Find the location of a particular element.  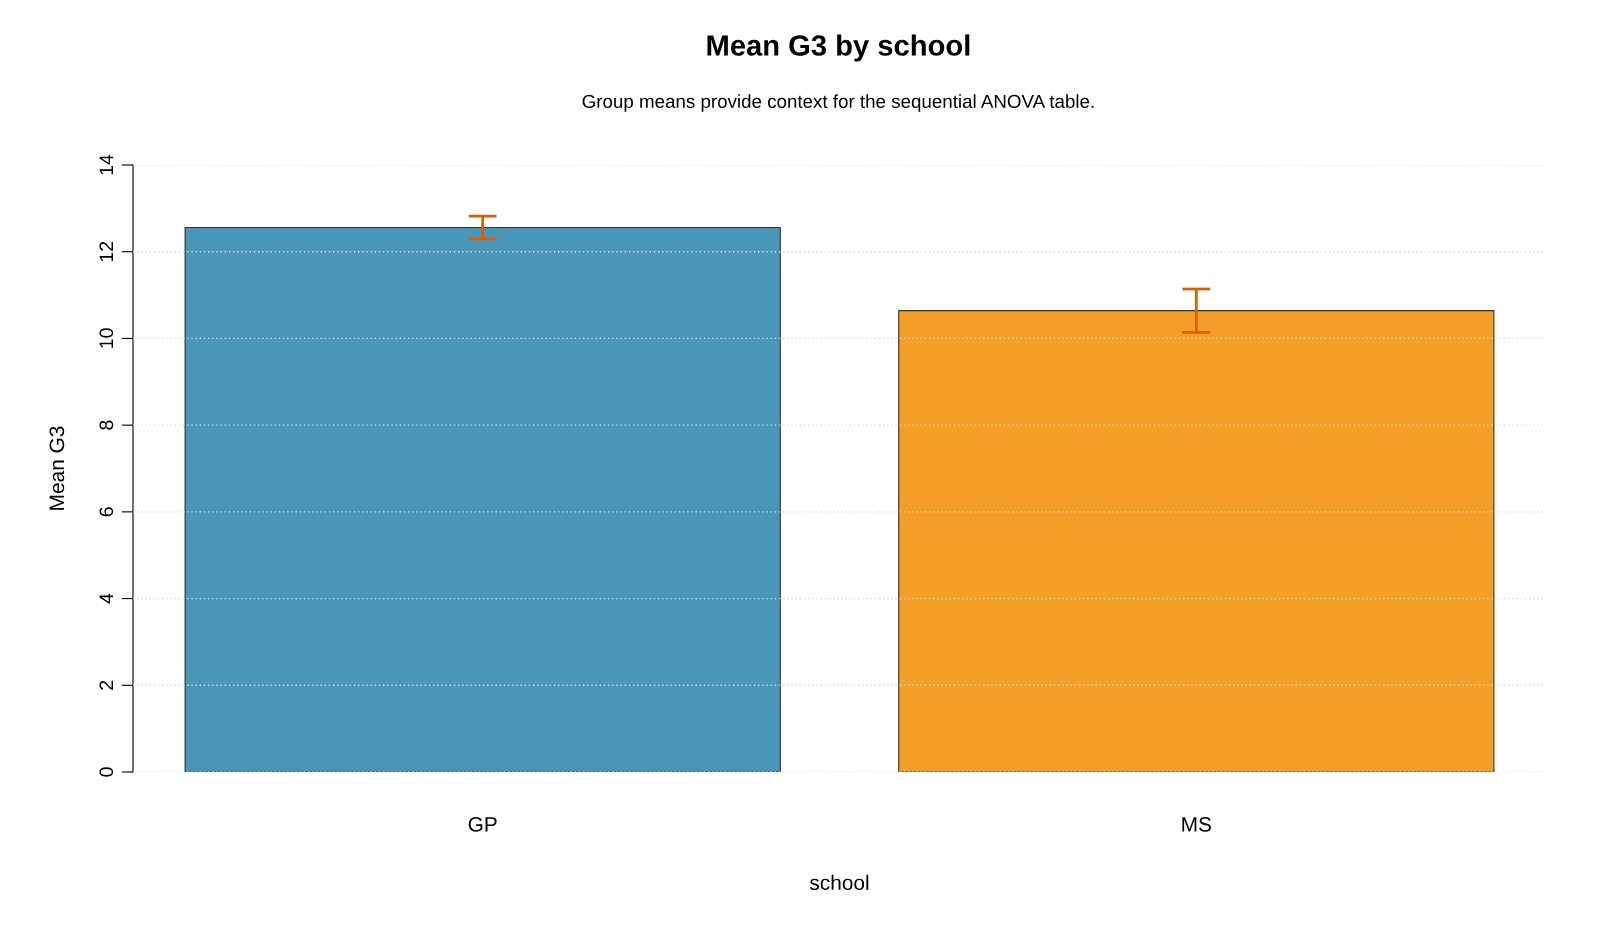

y-tick-label: 0 is located at coordinates (106, 772).